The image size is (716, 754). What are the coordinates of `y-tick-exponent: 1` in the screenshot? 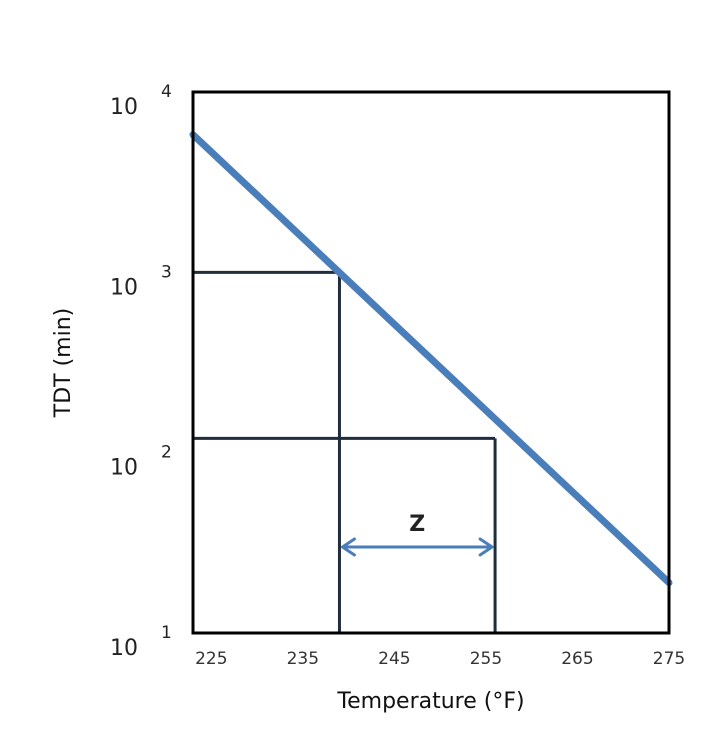 It's located at (166, 633).